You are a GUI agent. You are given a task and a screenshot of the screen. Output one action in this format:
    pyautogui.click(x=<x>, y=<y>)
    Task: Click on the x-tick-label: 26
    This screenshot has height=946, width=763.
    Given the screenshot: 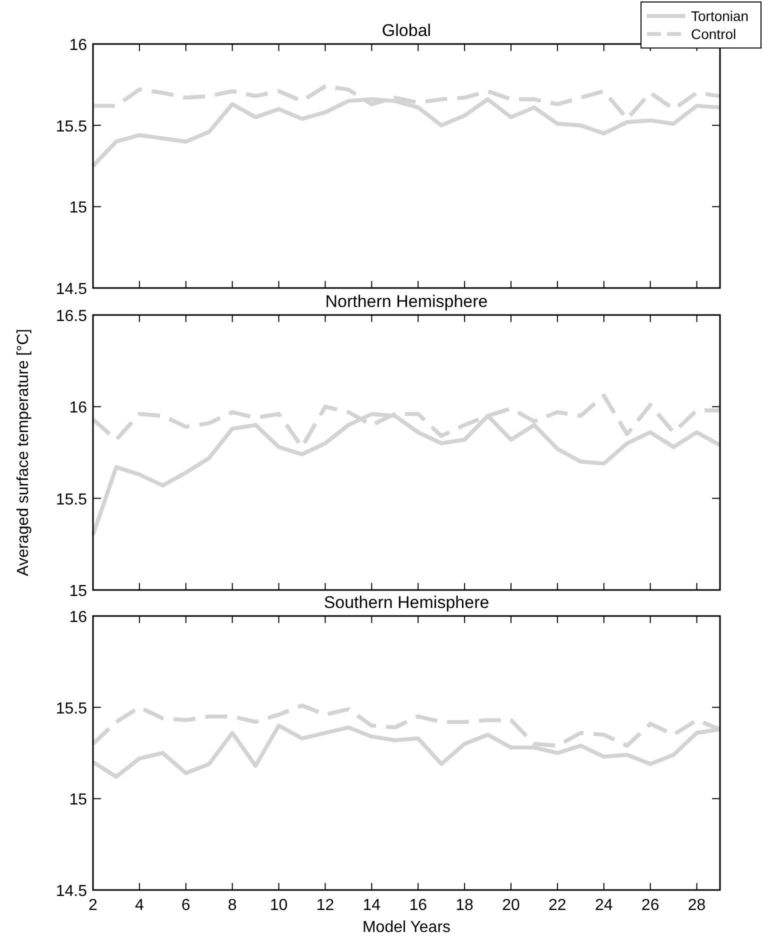 What is the action you would take?
    pyautogui.click(x=650, y=905)
    